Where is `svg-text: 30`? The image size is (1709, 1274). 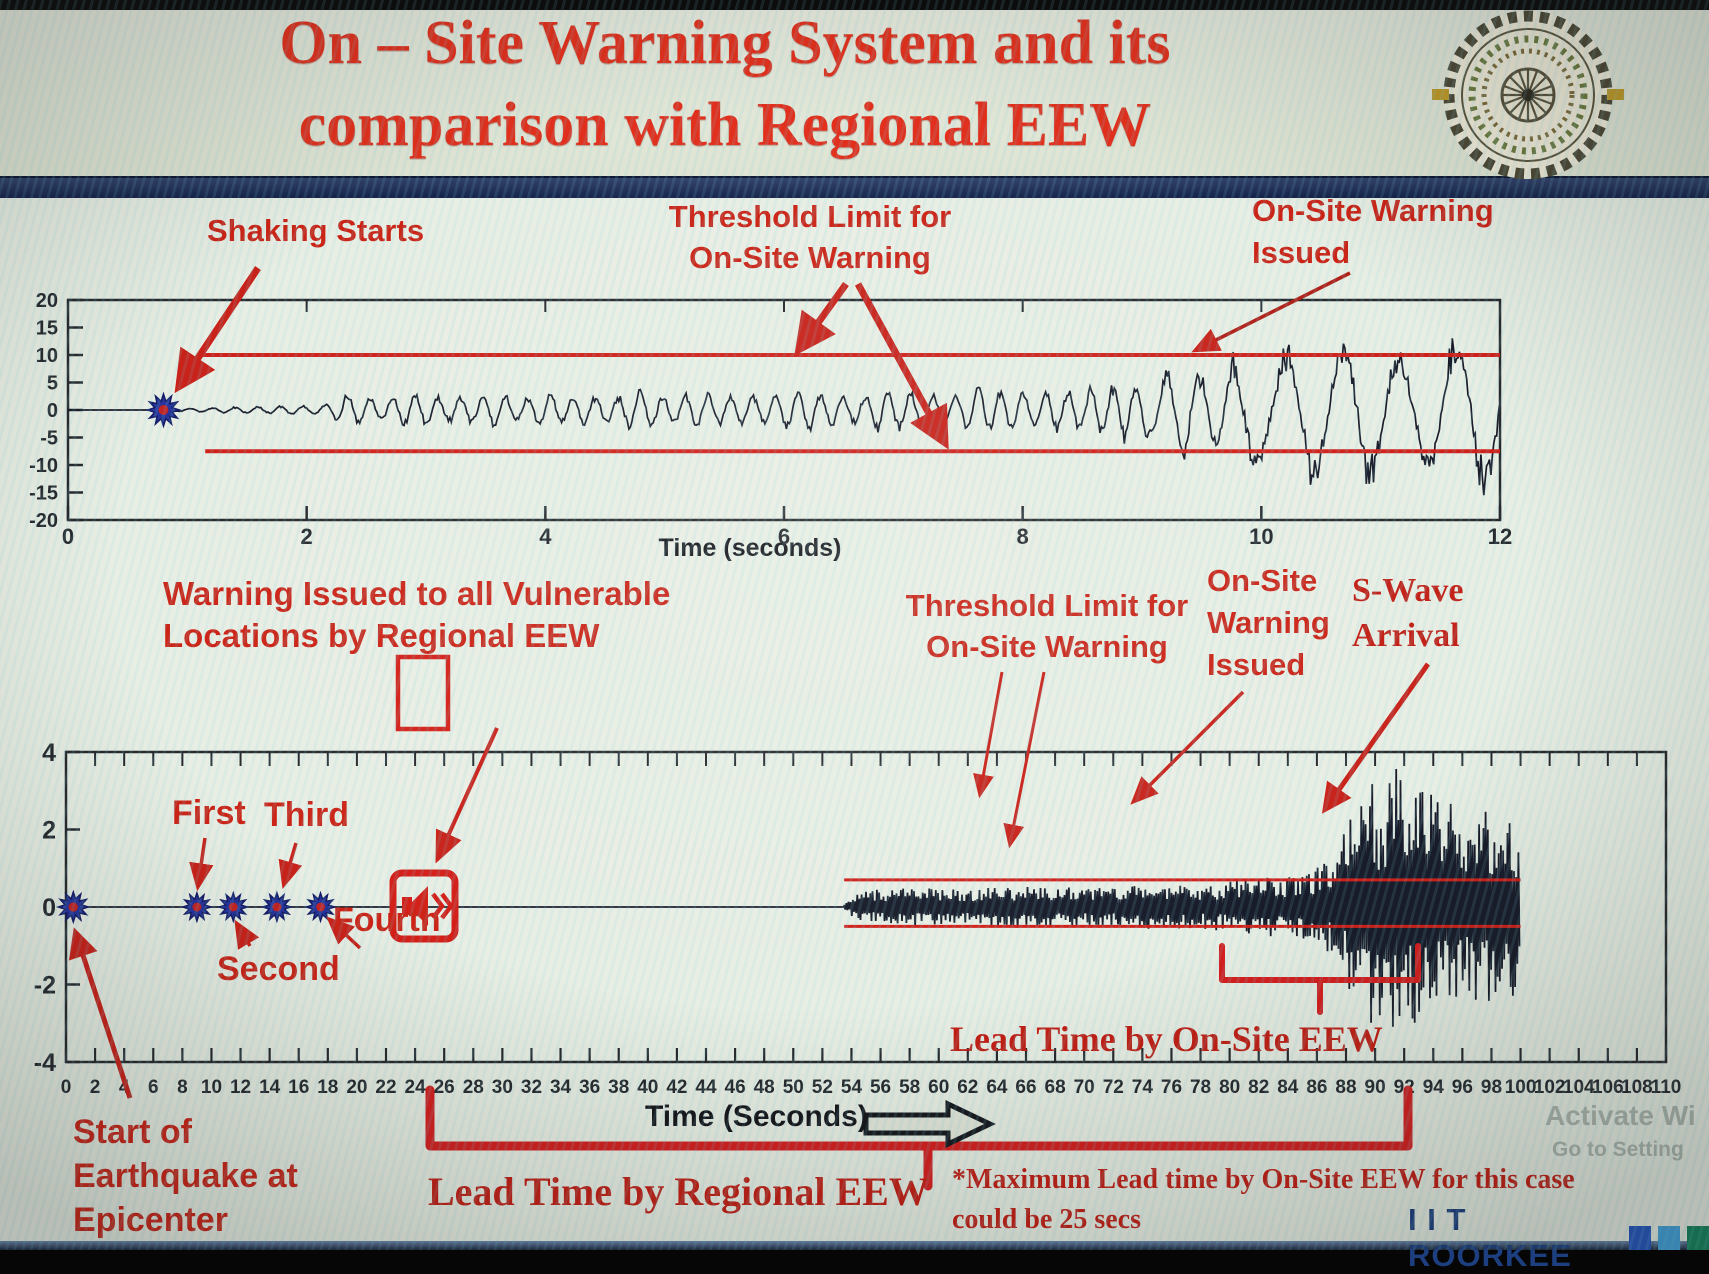
svg-text: 30 is located at coordinates (502, 1087).